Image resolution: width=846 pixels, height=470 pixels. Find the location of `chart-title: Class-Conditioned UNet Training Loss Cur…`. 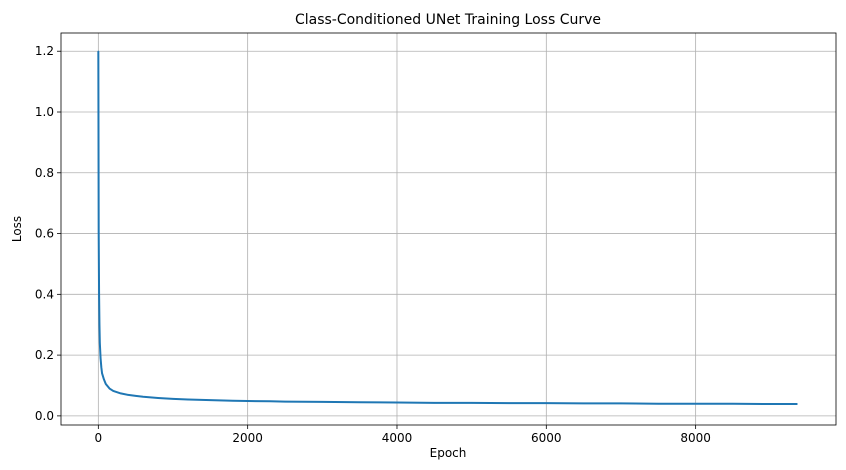

chart-title: Class-Conditioned UNet Training Loss Cur… is located at coordinates (448, 20).